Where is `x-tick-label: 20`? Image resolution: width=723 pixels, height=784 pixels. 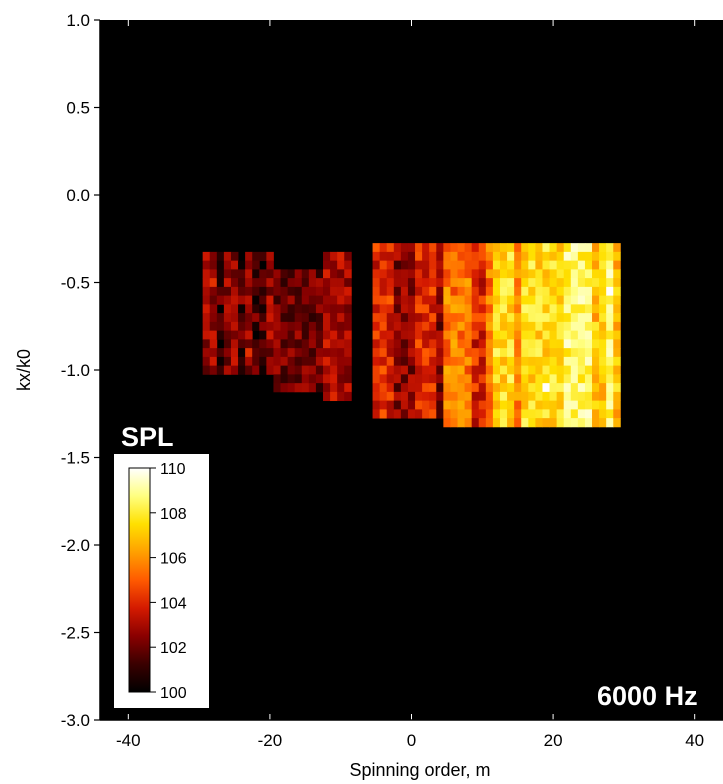
x-tick-label: 20 is located at coordinates (553, 740).